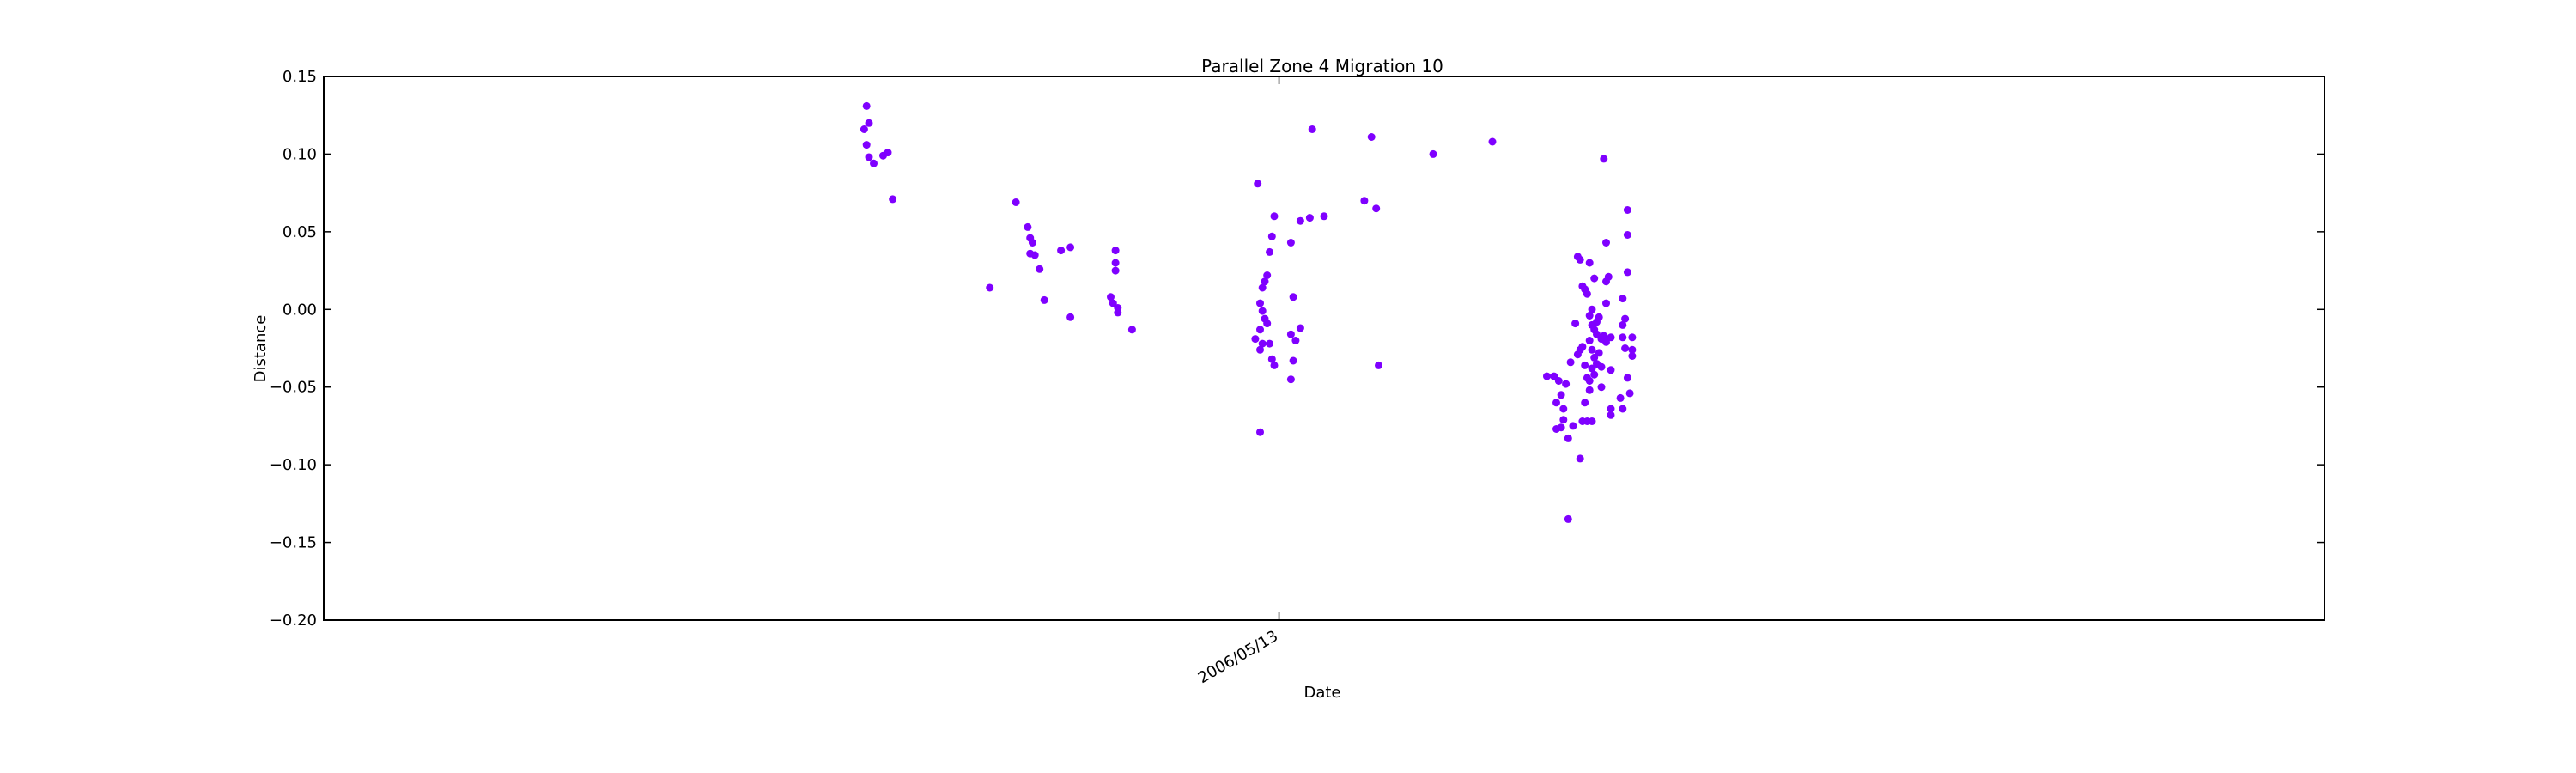  What do you see at coordinates (1322, 66) in the screenshot?
I see `chart-title: Parallel Zone 4 Migration 10` at bounding box center [1322, 66].